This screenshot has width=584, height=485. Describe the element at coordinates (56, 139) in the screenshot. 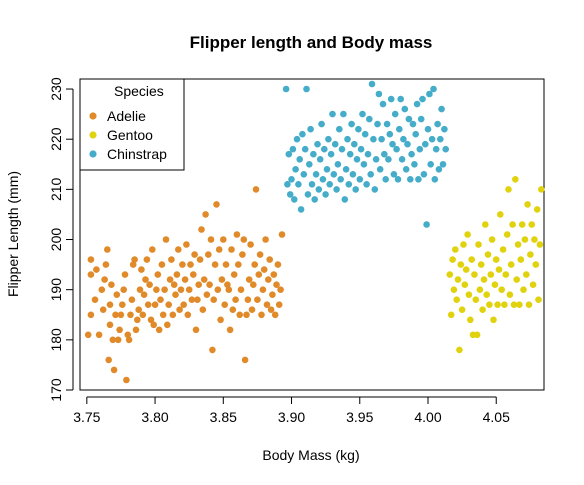

I see `y-tick-label: 220` at that location.